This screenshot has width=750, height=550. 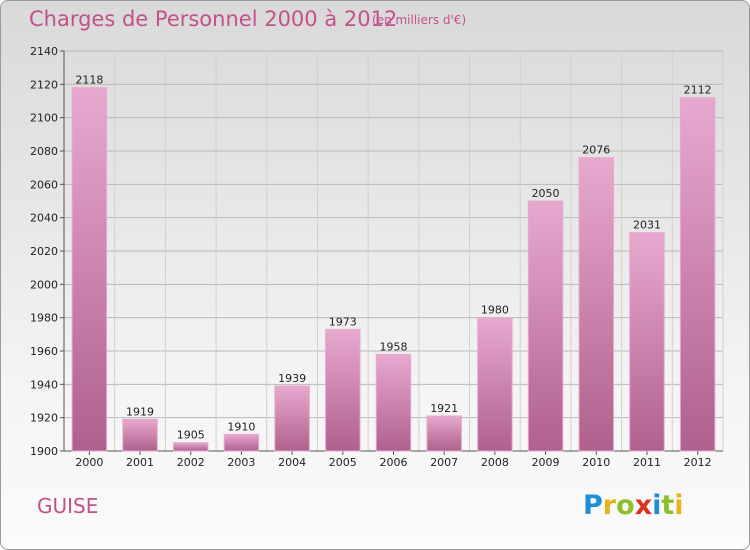 What do you see at coordinates (44, 318) in the screenshot?
I see `y-tick-label: 1980` at bounding box center [44, 318].